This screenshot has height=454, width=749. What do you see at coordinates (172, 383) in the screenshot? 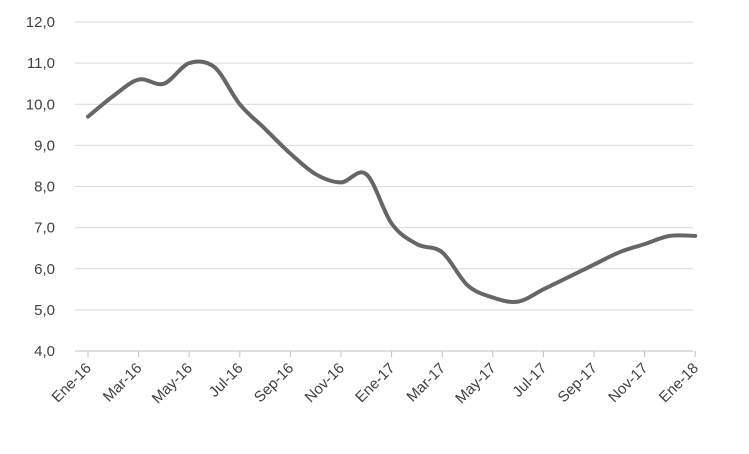
I see `x-tick-label: May-16` at bounding box center [172, 383].